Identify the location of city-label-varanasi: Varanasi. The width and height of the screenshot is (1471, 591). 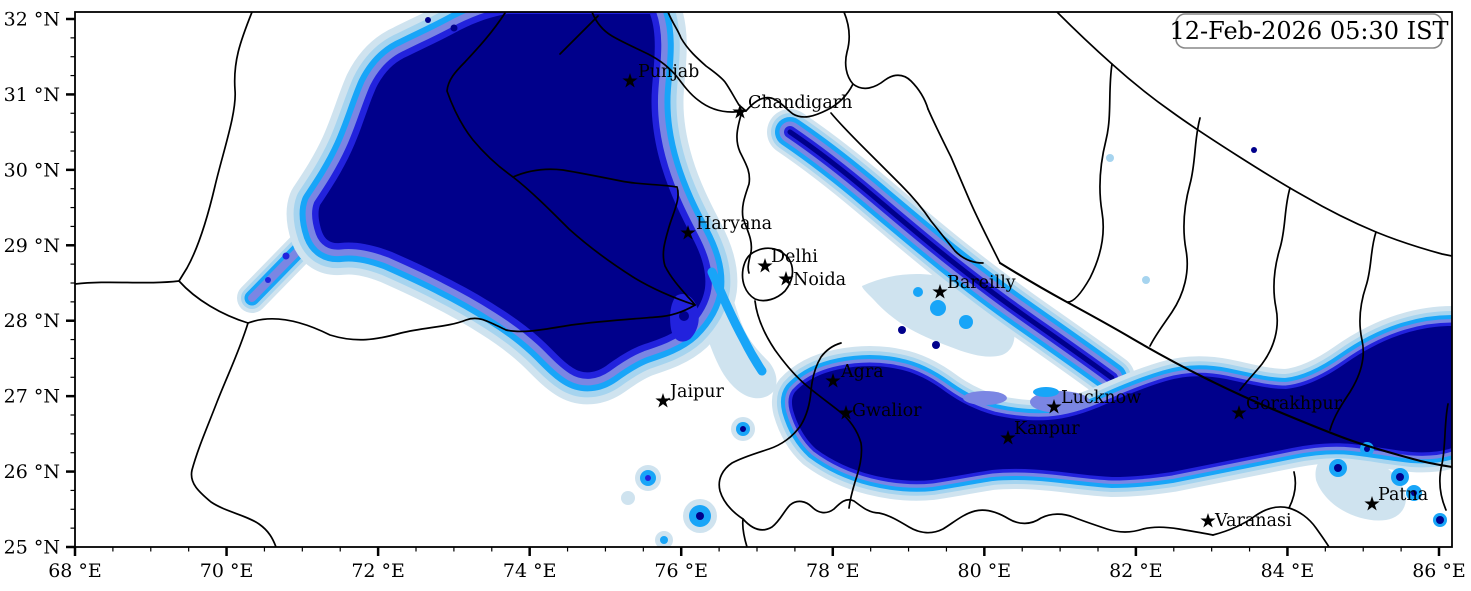
(1253, 521).